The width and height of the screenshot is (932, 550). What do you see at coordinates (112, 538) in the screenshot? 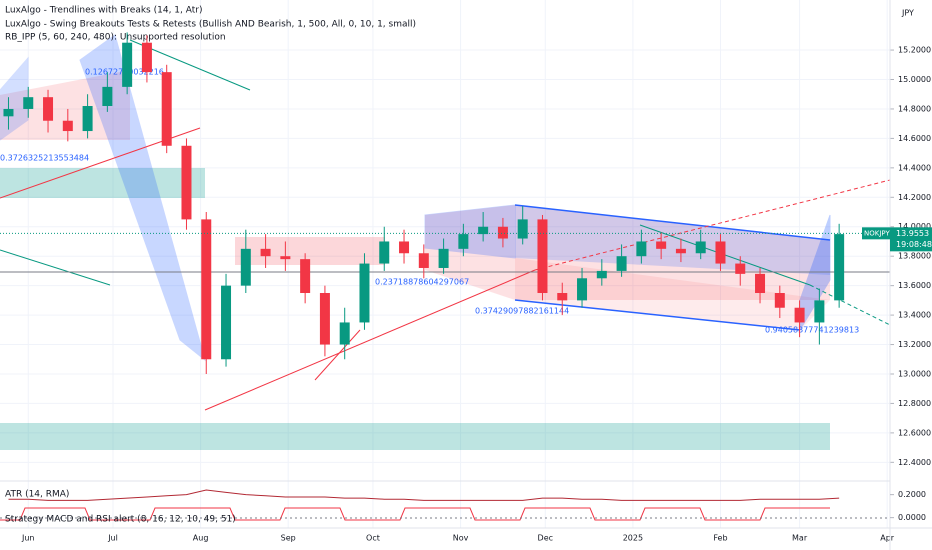
I see `x-tick-label: Jul` at bounding box center [112, 538].